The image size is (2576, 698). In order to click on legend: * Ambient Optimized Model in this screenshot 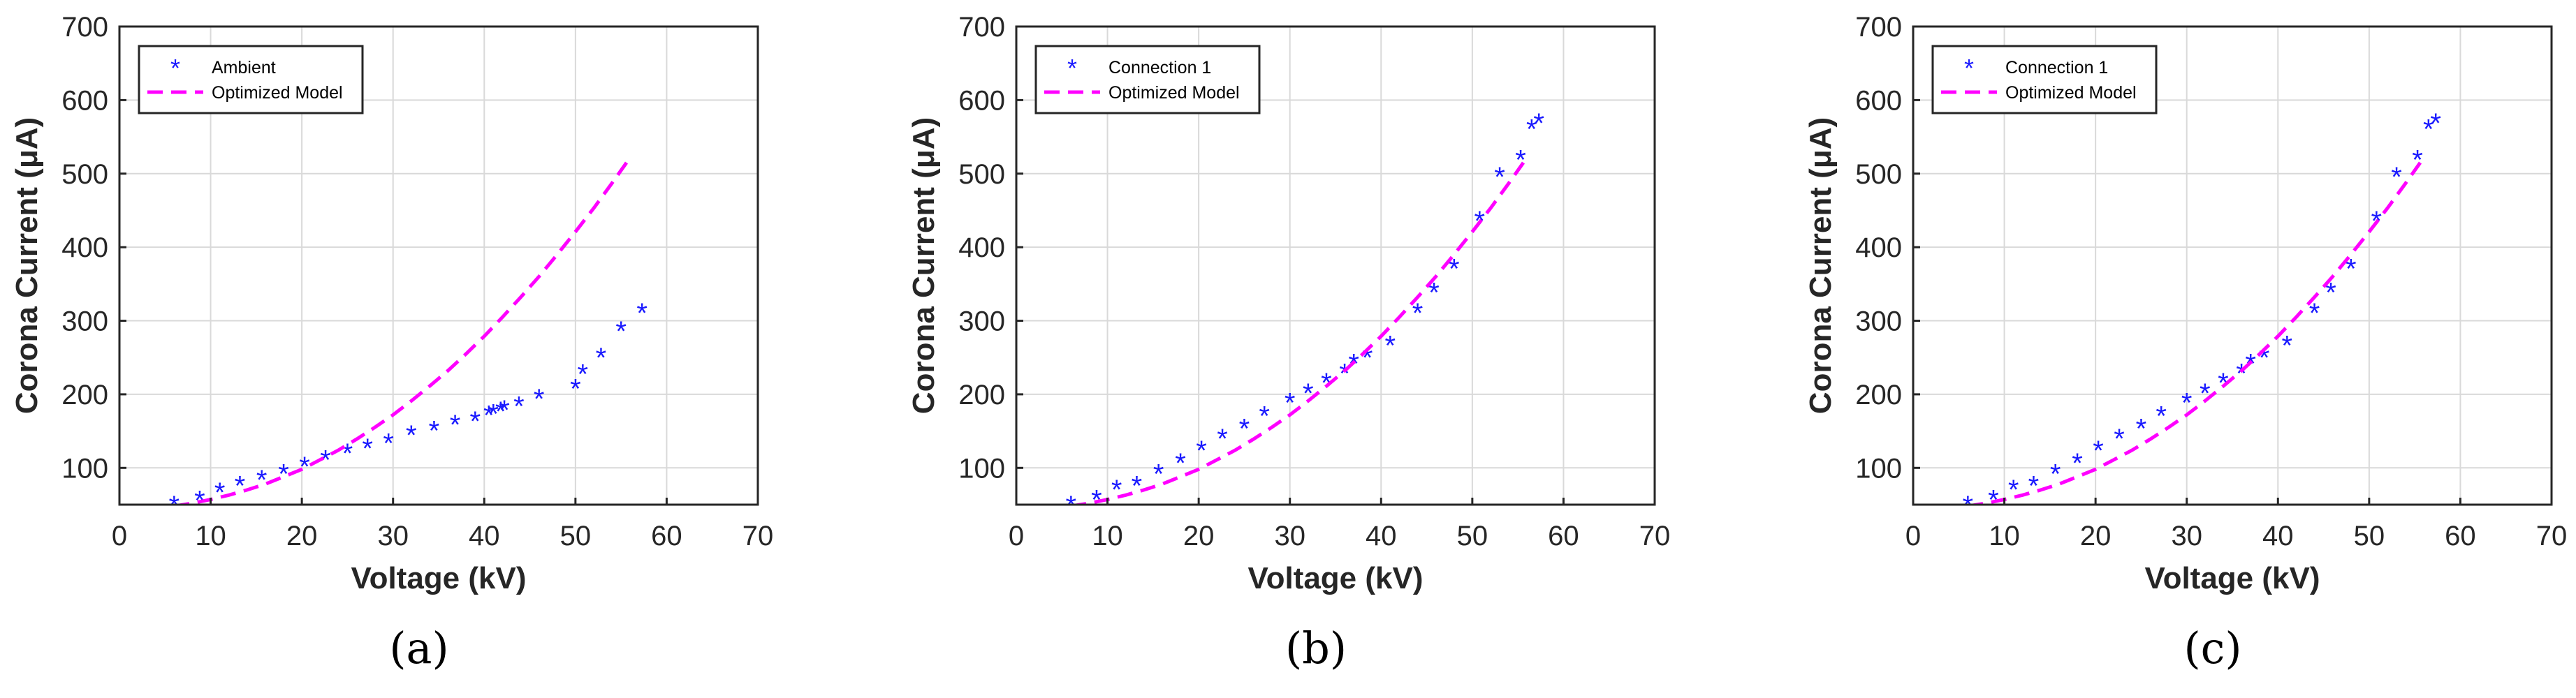, I will do `click(251, 79)`.